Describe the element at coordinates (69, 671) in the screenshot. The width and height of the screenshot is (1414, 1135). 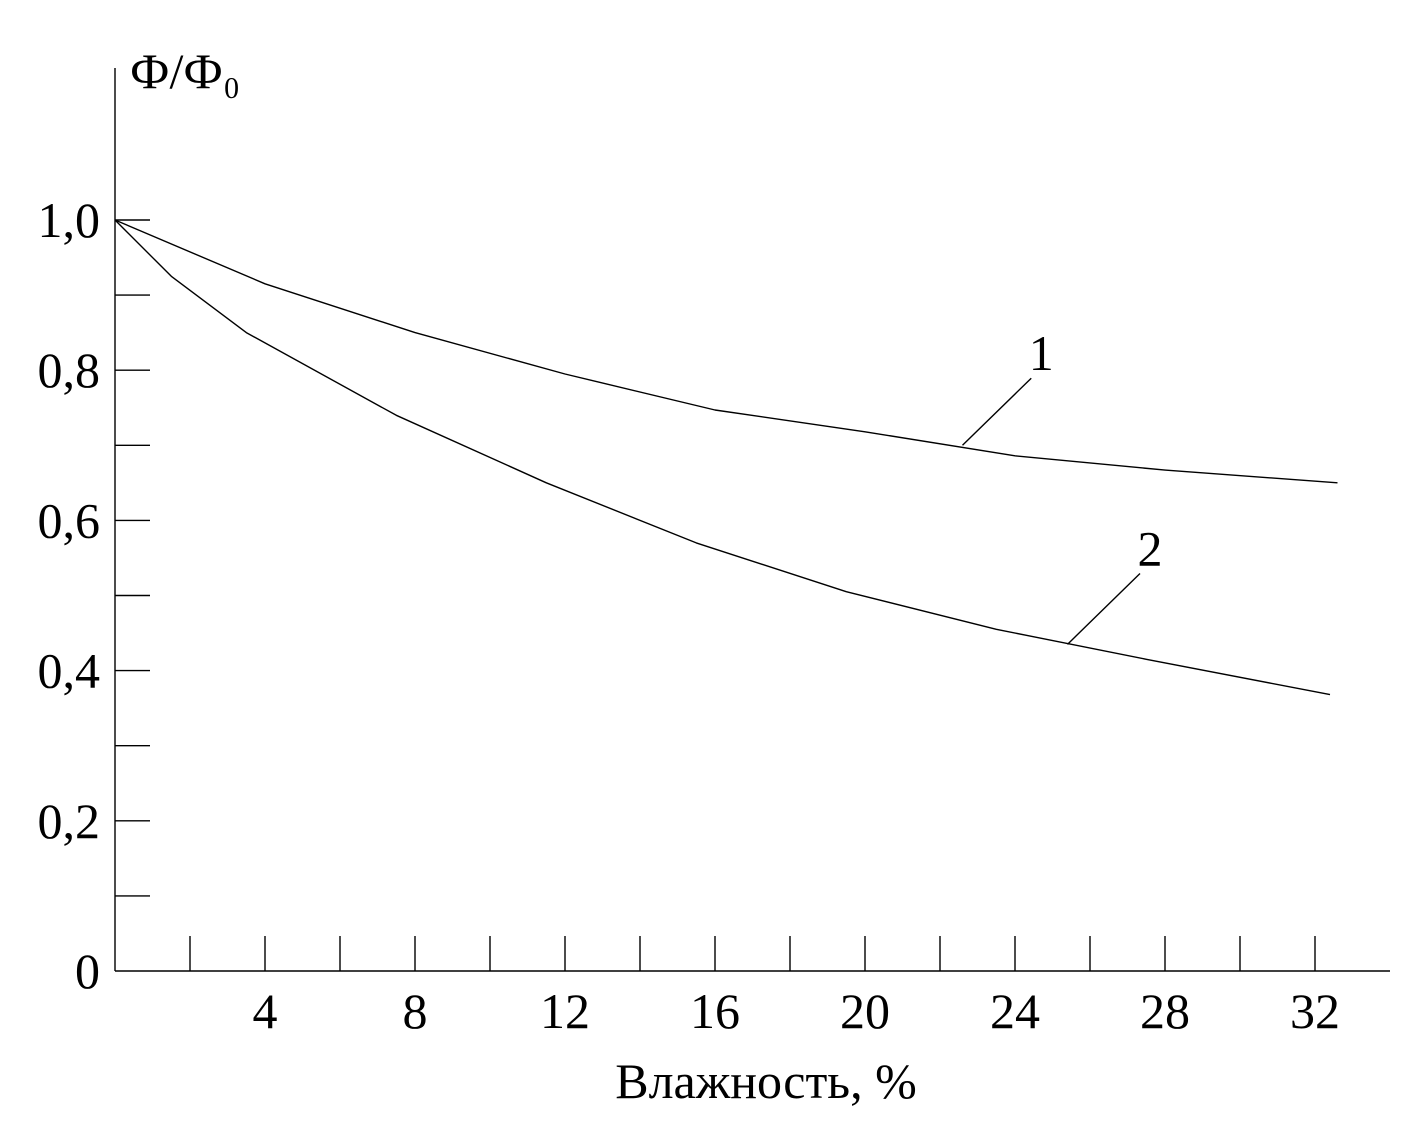
I see `y-tick-label: 0,4` at that location.